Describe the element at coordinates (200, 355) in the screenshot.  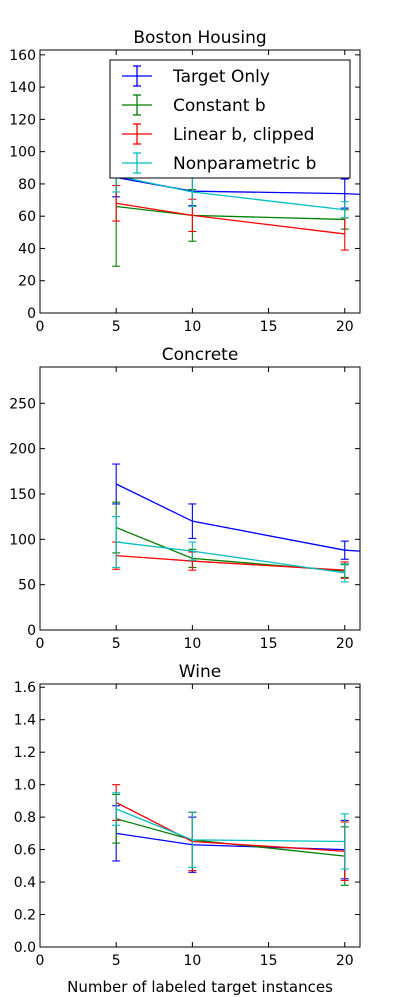
I see `chart-title: Concrete` at that location.